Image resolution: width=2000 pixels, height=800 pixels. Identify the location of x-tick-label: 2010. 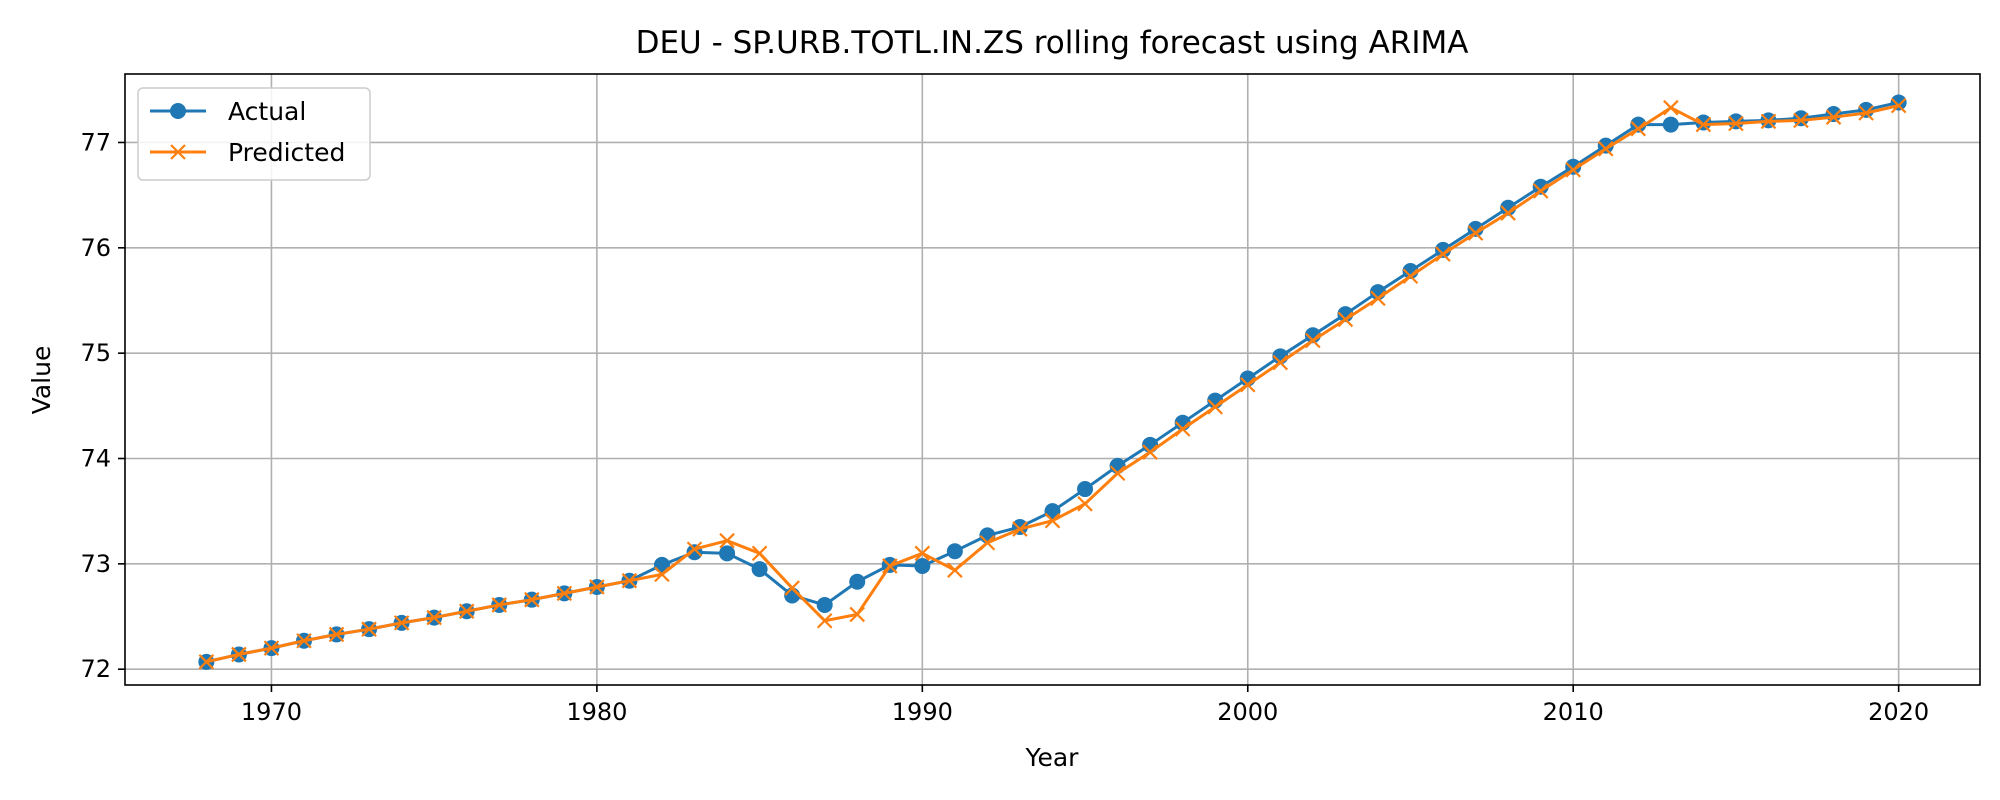
(1573, 712).